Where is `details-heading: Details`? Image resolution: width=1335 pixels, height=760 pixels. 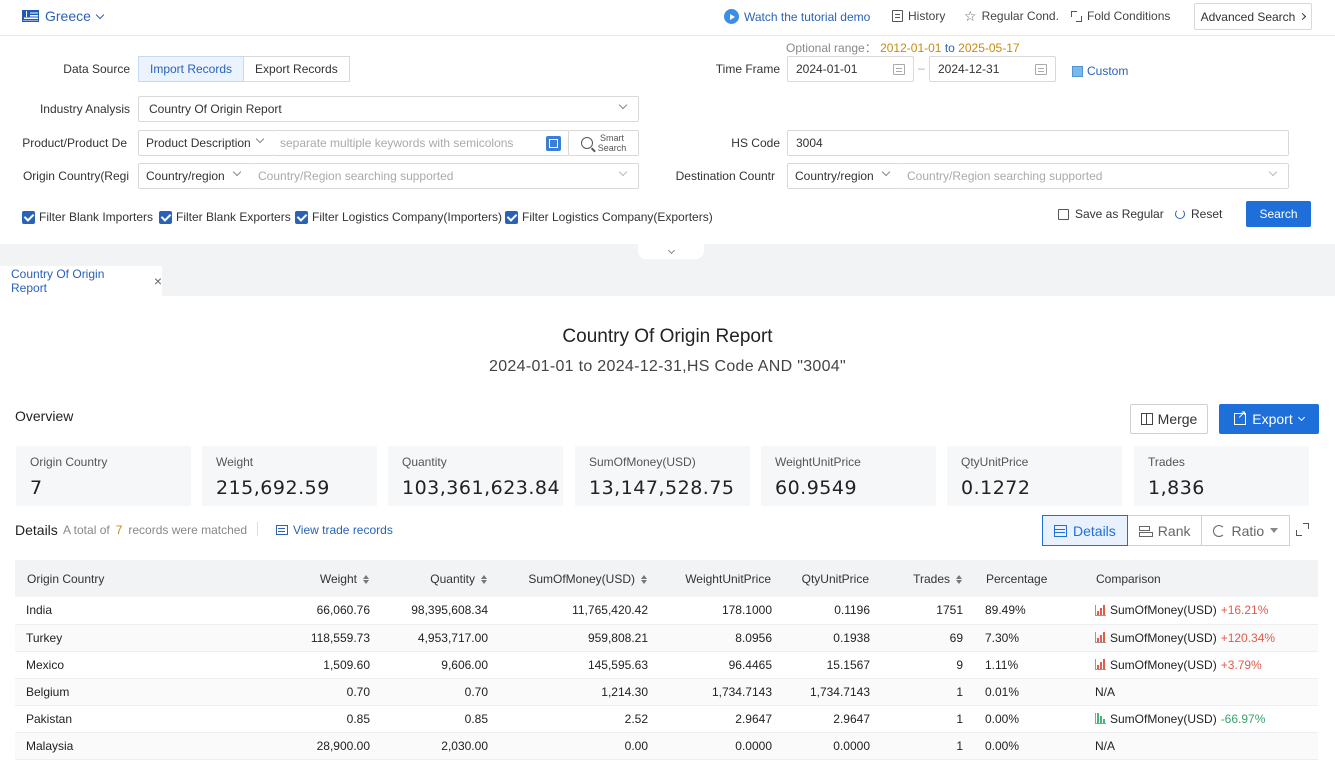
details-heading: Details is located at coordinates (36, 530).